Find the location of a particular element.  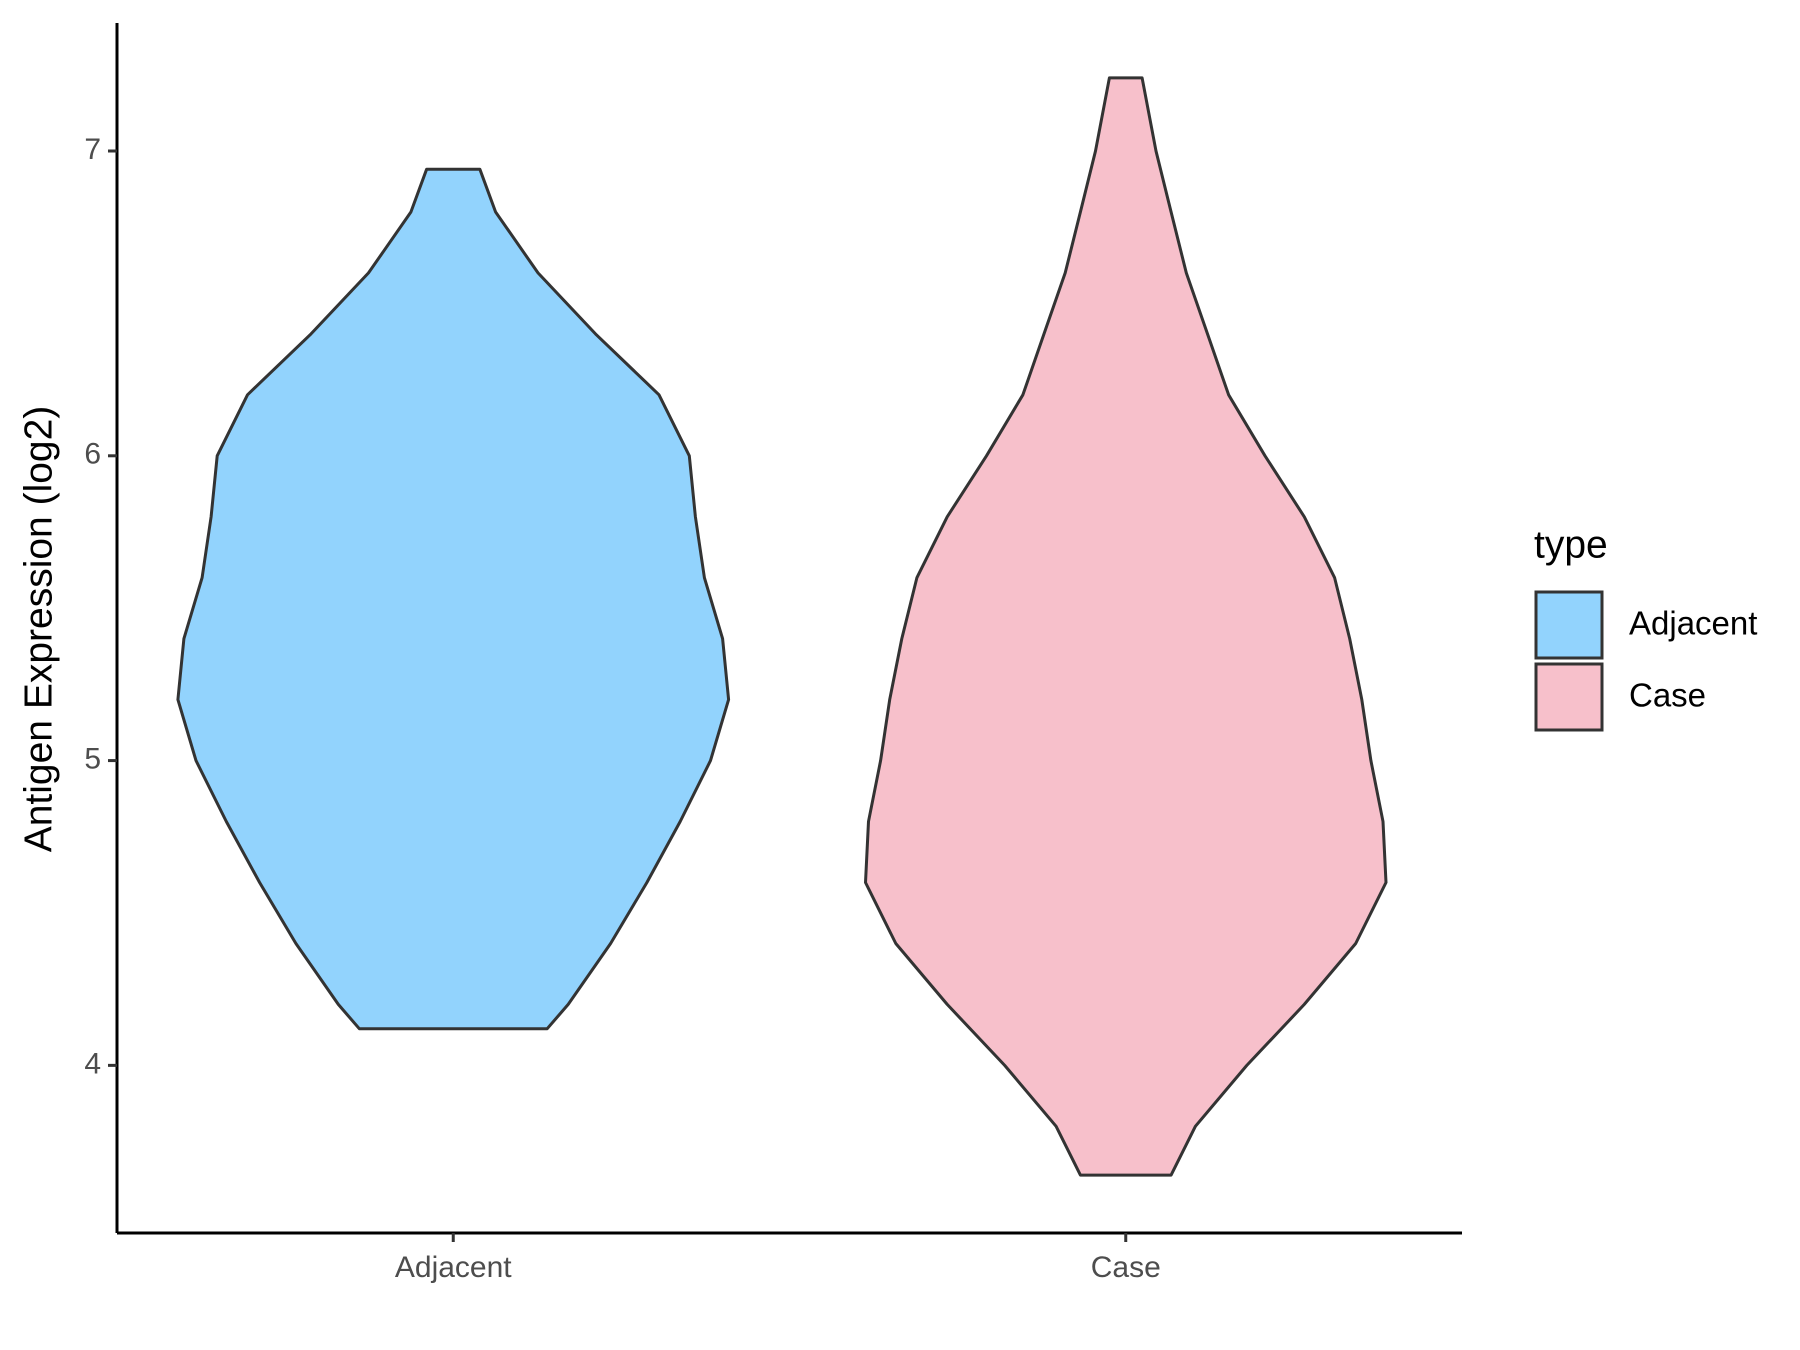

legend-title: type is located at coordinates (1571, 544).